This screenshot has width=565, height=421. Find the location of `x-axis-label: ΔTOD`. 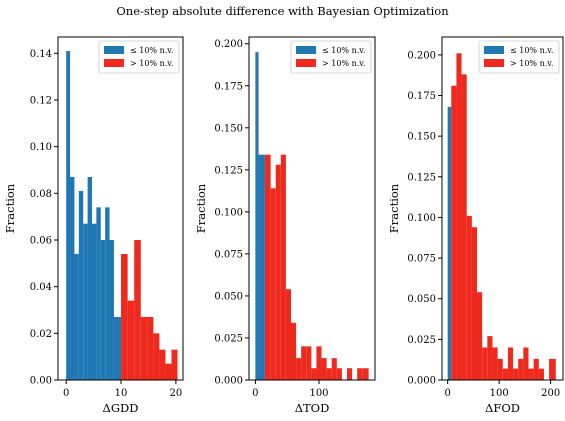

x-axis-label: ΔTOD is located at coordinates (312, 408).